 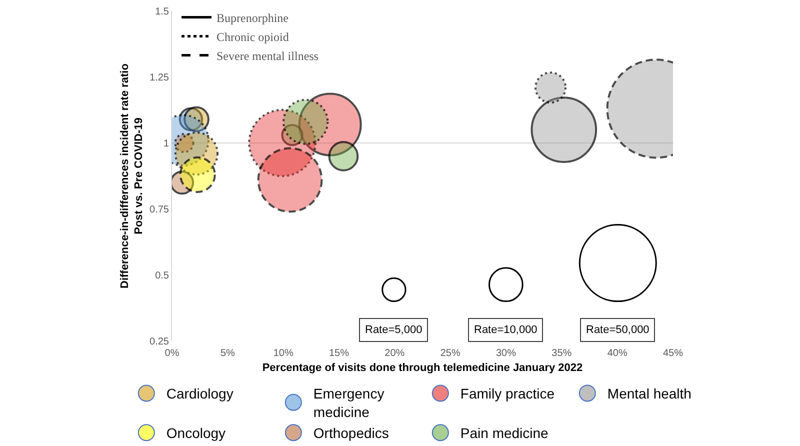 What do you see at coordinates (172, 353) in the screenshot?
I see `x-tick-label: 0%` at bounding box center [172, 353].